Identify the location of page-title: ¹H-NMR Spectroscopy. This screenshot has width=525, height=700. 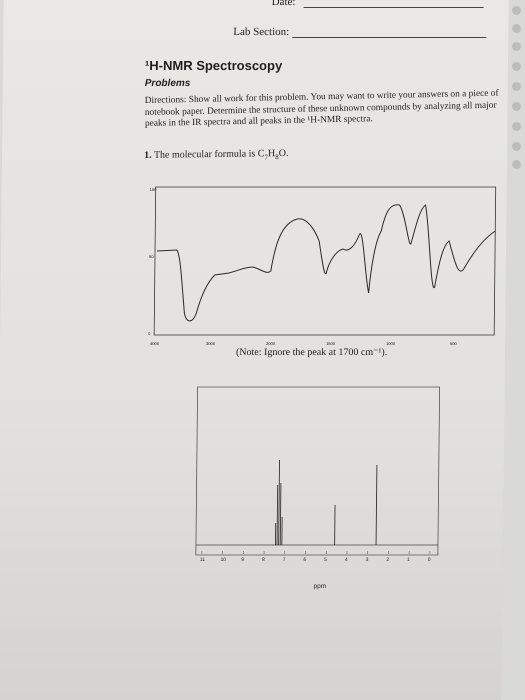
(213, 65).